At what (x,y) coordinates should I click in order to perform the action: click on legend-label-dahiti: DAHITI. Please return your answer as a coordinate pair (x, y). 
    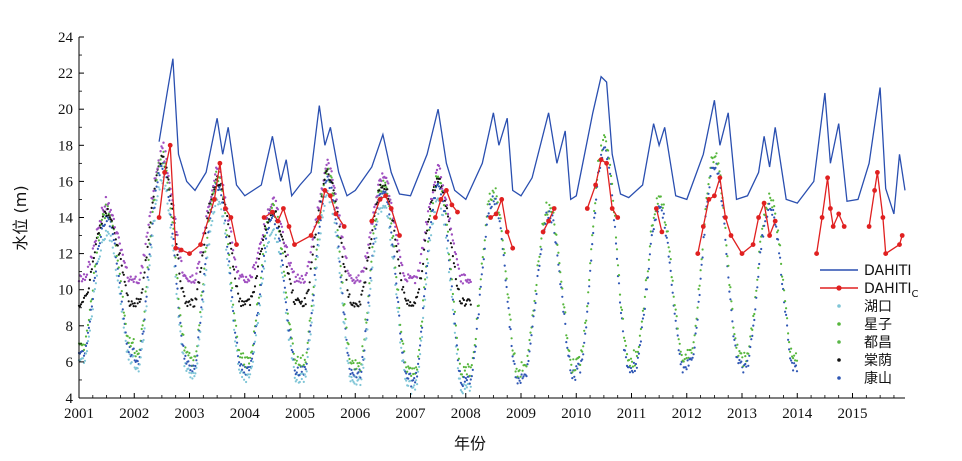
    Looking at the image, I should click on (887, 271).